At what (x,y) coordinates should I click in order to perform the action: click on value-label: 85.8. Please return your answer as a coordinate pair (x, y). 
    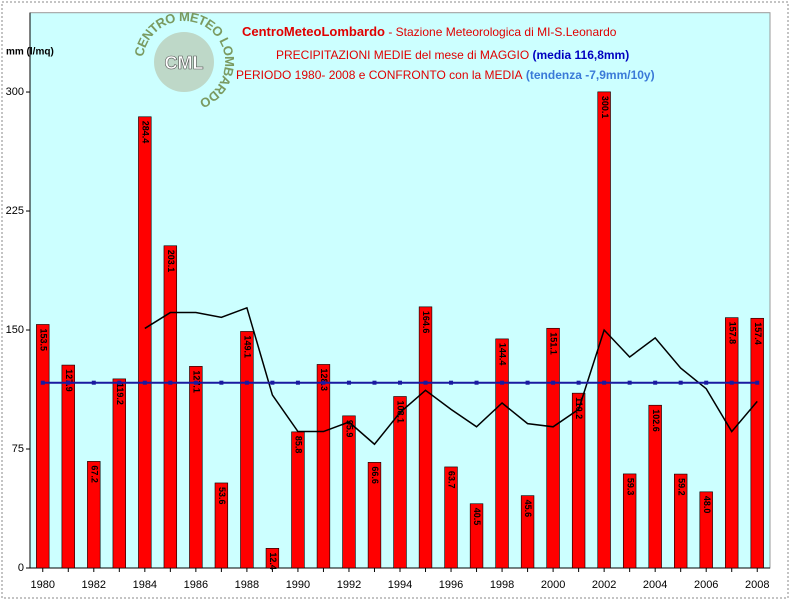
    Looking at the image, I should click on (299, 445).